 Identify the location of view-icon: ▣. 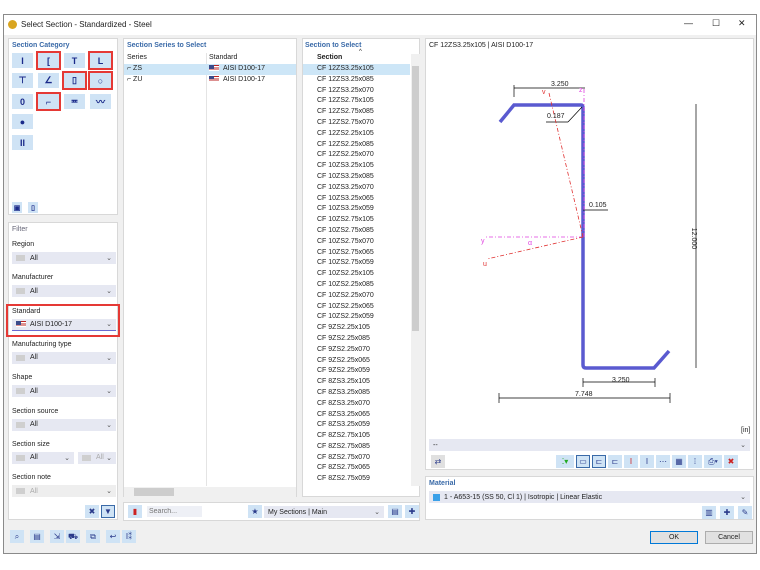
(17, 207).